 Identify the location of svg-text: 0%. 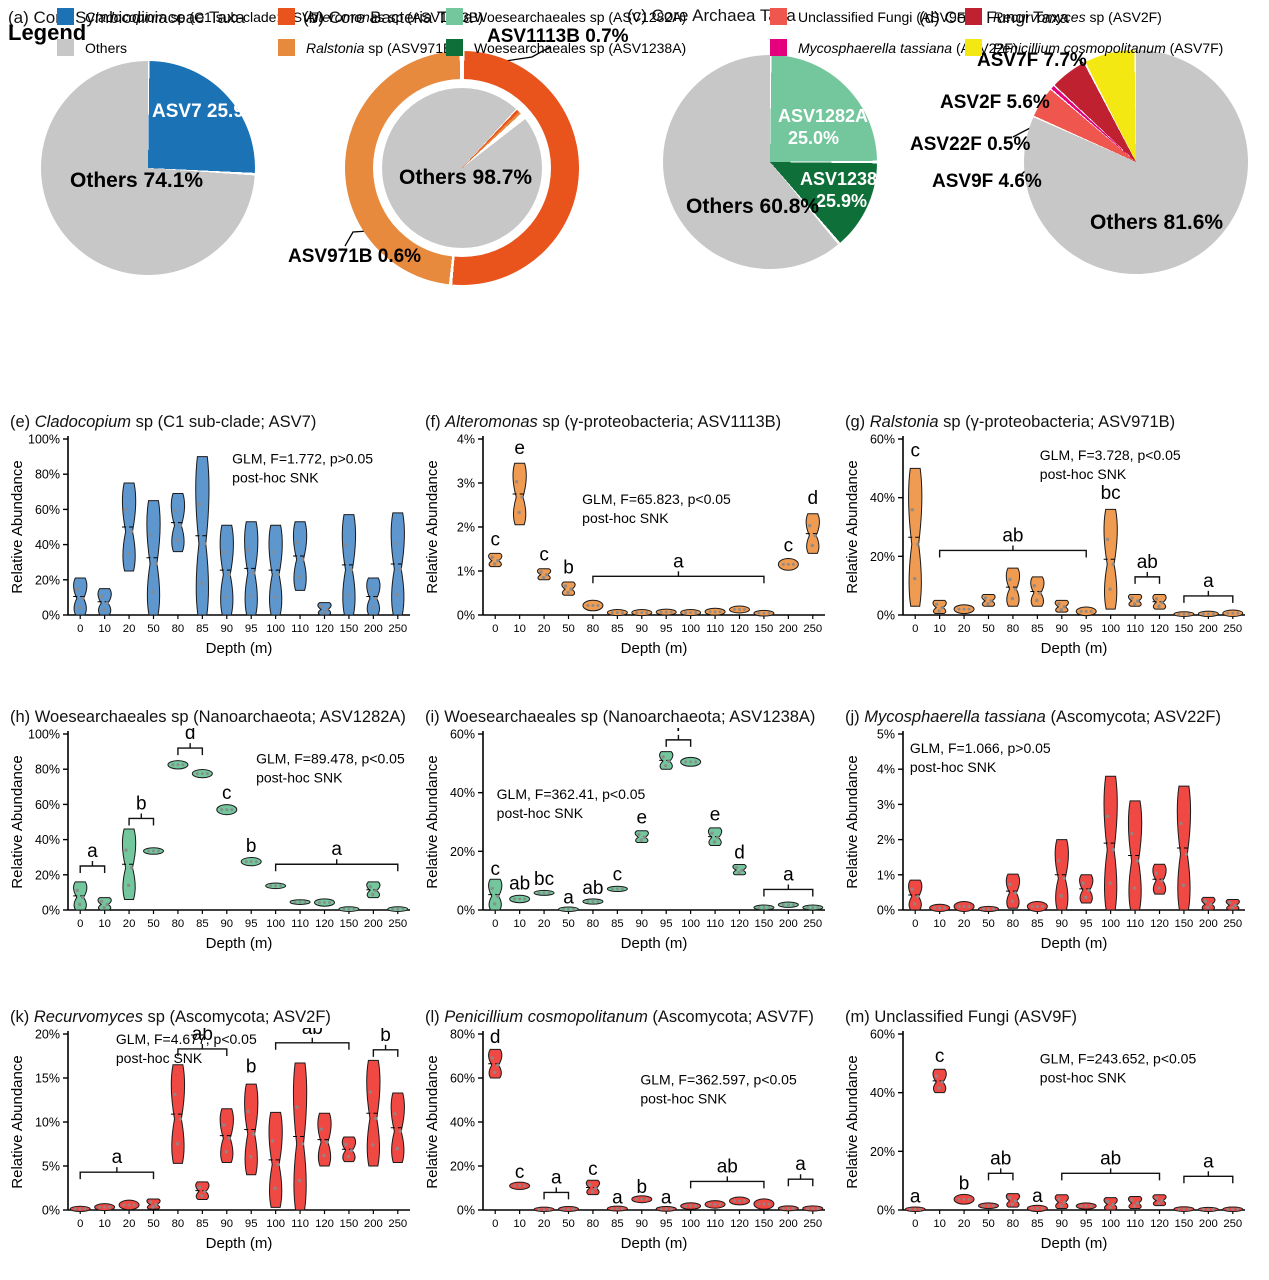
(51, 616).